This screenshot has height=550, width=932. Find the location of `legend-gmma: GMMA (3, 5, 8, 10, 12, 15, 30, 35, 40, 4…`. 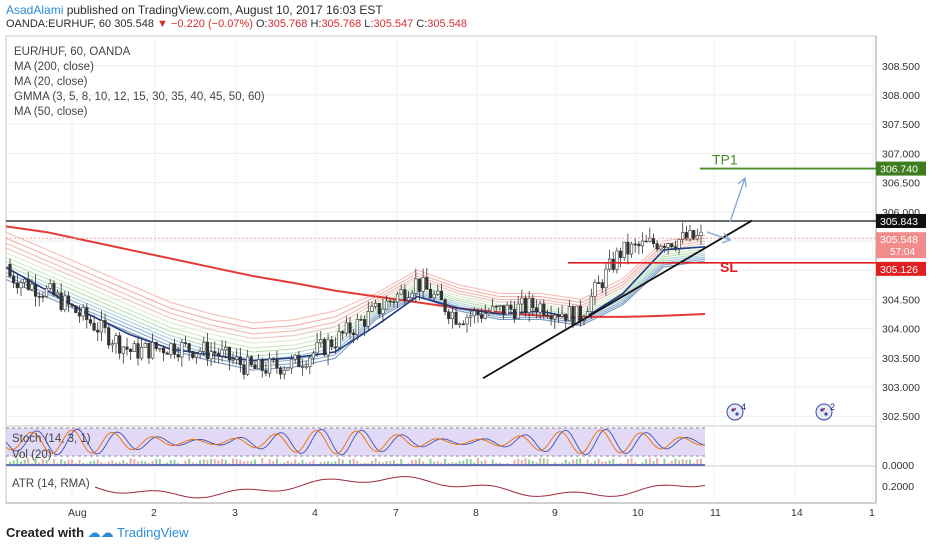

legend-gmma: GMMA (3, 5, 8, 10, 12, 15, 30, 35, 40, 4… is located at coordinates (139, 97).